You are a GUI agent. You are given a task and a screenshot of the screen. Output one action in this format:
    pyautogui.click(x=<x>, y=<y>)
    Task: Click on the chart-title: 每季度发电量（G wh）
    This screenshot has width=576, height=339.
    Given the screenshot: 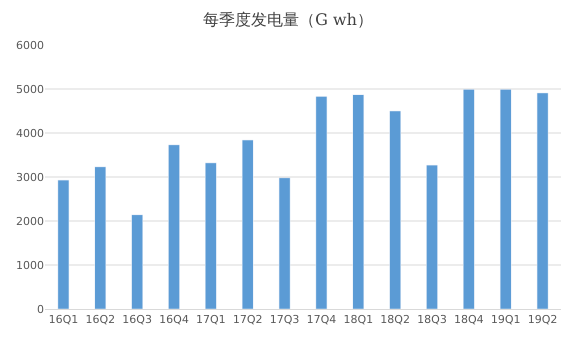 What is the action you would take?
    pyautogui.click(x=288, y=19)
    